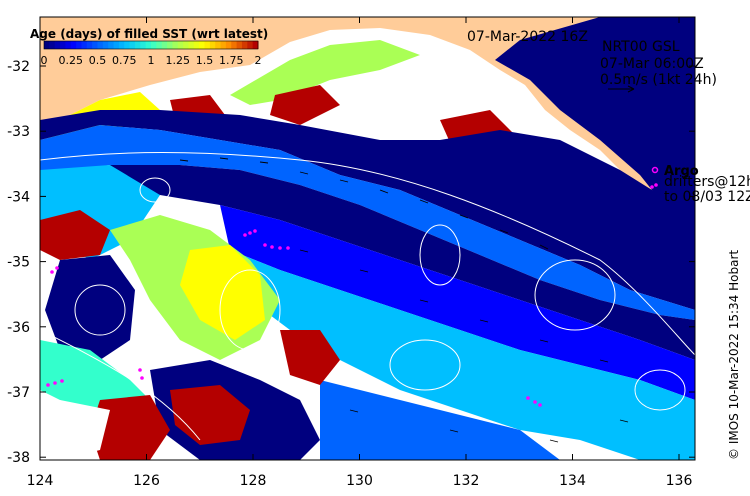  I want to click on argo-drifters-line2: to 08/03 12Z, so click(707, 197).